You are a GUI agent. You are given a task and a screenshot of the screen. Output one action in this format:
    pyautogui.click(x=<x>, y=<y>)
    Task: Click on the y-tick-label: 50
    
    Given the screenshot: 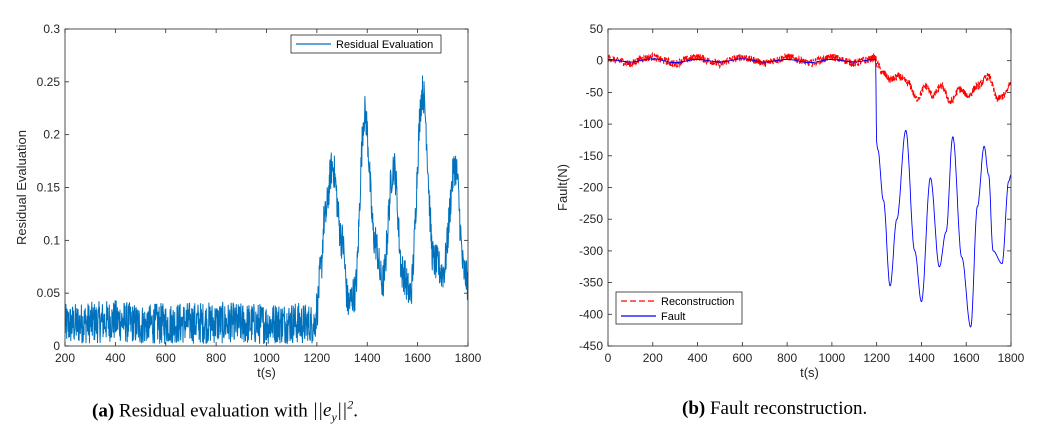 What is the action you would take?
    pyautogui.click(x=597, y=29)
    